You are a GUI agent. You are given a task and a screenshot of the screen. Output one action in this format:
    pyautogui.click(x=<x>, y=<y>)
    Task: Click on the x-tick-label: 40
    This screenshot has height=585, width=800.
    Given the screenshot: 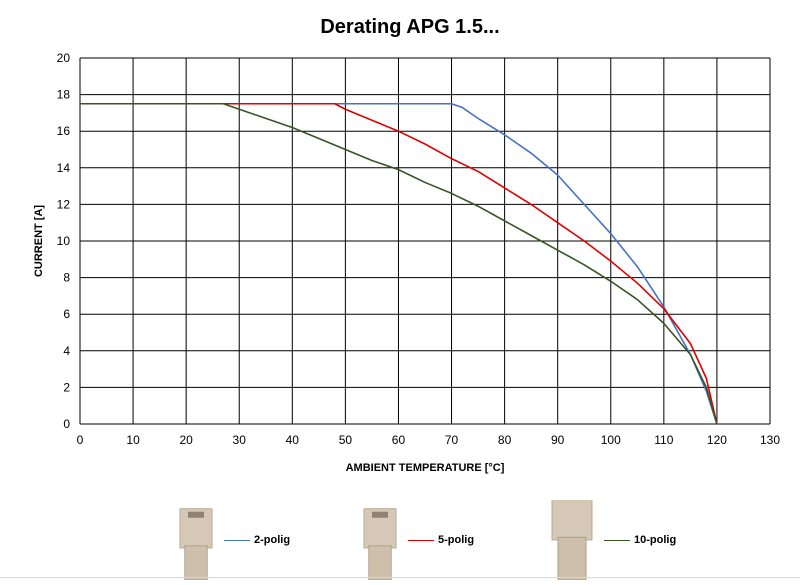 What is the action you would take?
    pyautogui.click(x=293, y=440)
    